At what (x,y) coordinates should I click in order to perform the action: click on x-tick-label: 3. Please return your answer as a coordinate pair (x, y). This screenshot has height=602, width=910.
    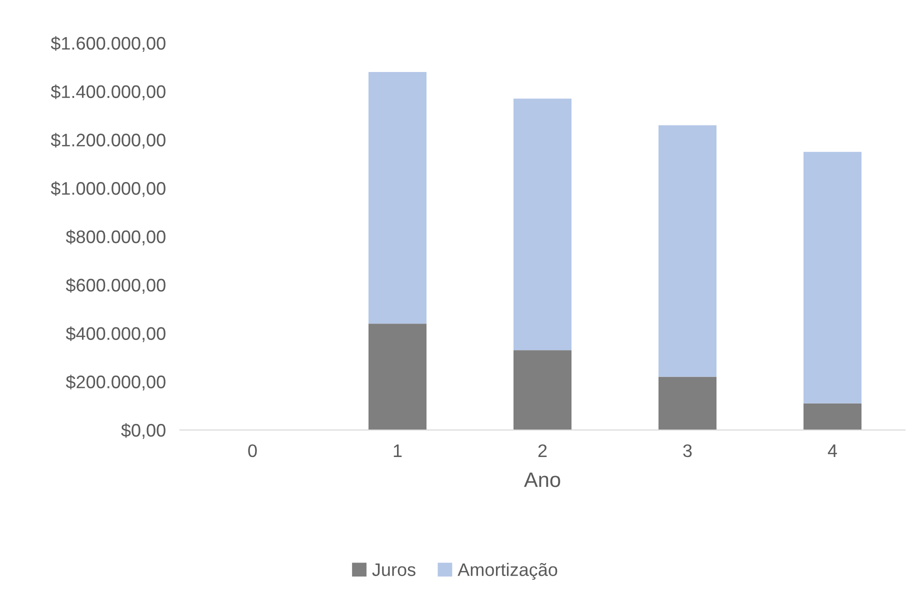
    Looking at the image, I should click on (687, 451).